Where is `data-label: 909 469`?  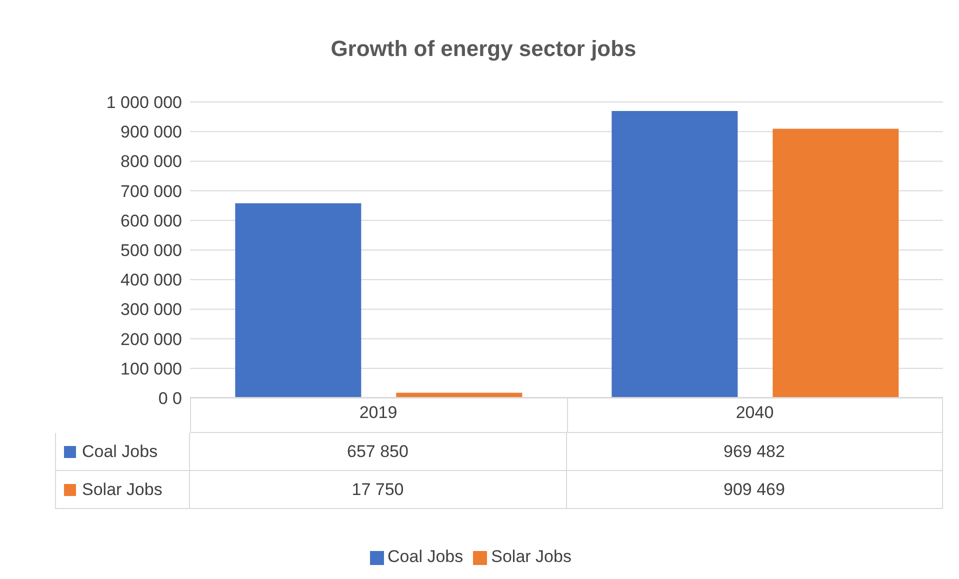 data-label: 909 469 is located at coordinates (754, 490).